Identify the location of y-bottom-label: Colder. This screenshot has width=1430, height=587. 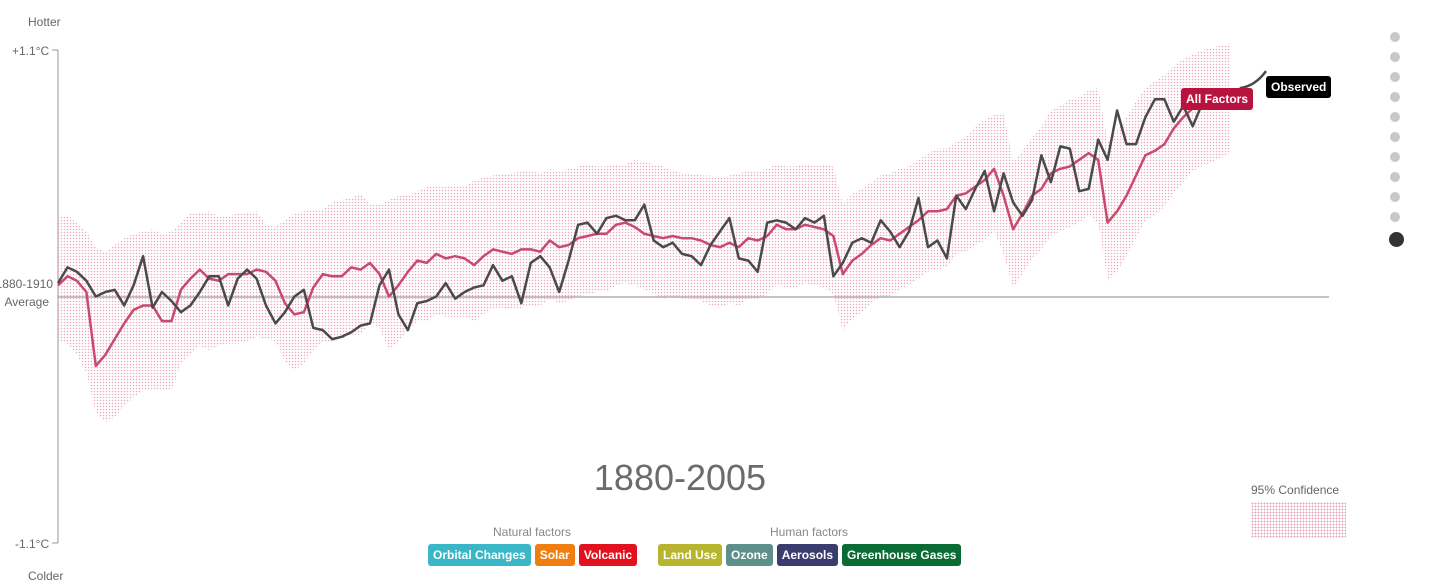
(45, 576).